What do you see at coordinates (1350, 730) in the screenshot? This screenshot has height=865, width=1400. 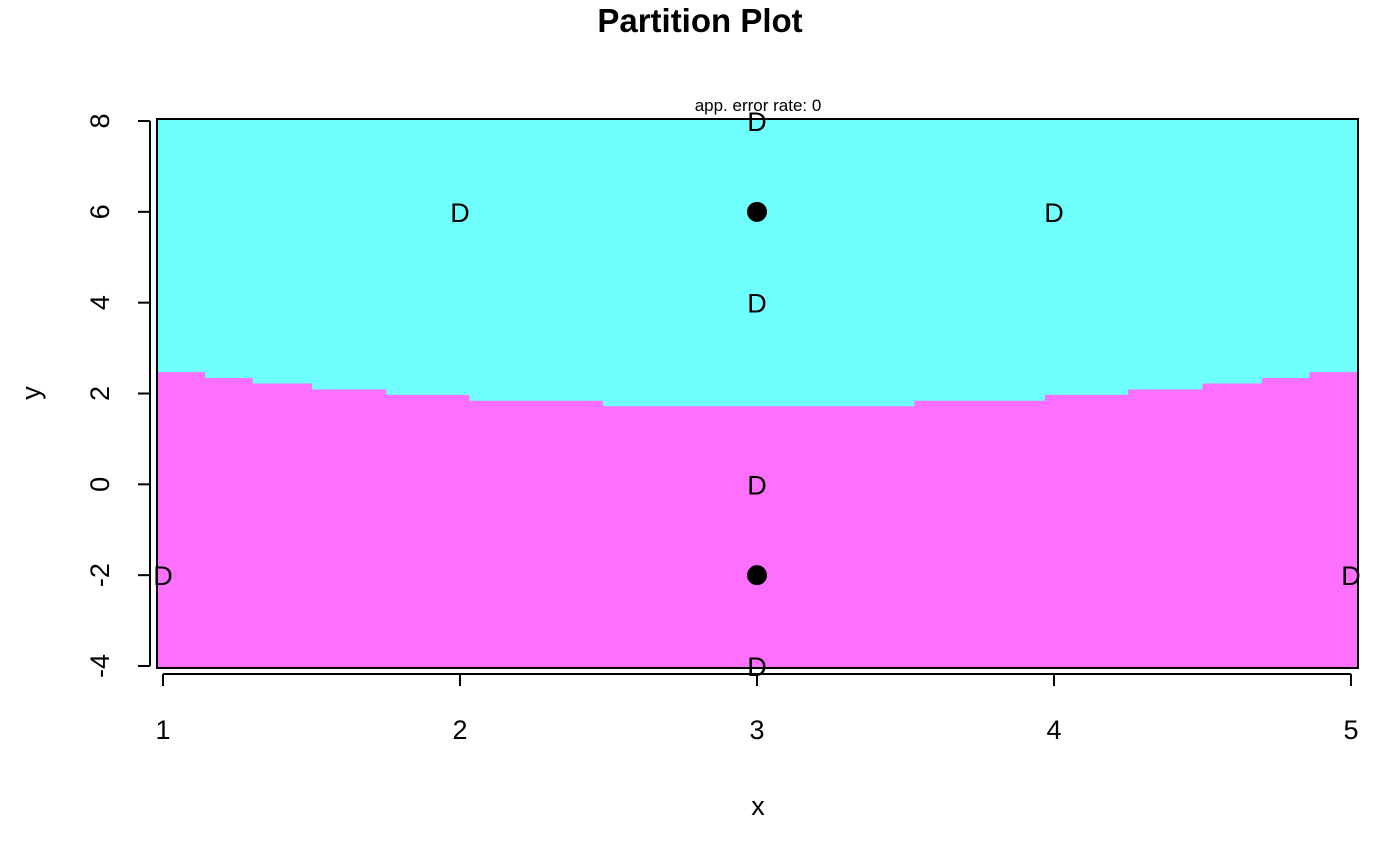 I see `x-tick-label: 5` at bounding box center [1350, 730].